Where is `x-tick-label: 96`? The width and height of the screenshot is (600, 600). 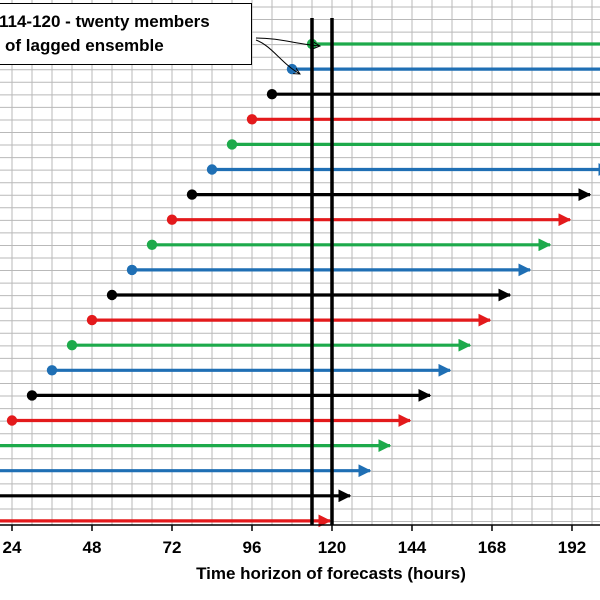
x-tick-label: 96 is located at coordinates (252, 547).